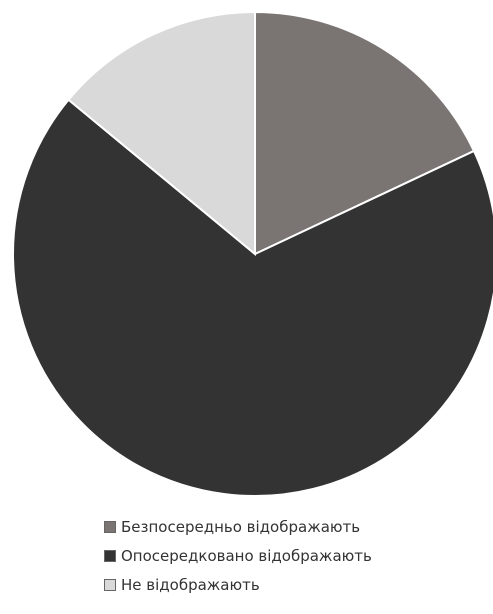 This screenshot has height=614, width=493. I want to click on legend-item-indirect: Опосередковано відображають, so click(294, 555).